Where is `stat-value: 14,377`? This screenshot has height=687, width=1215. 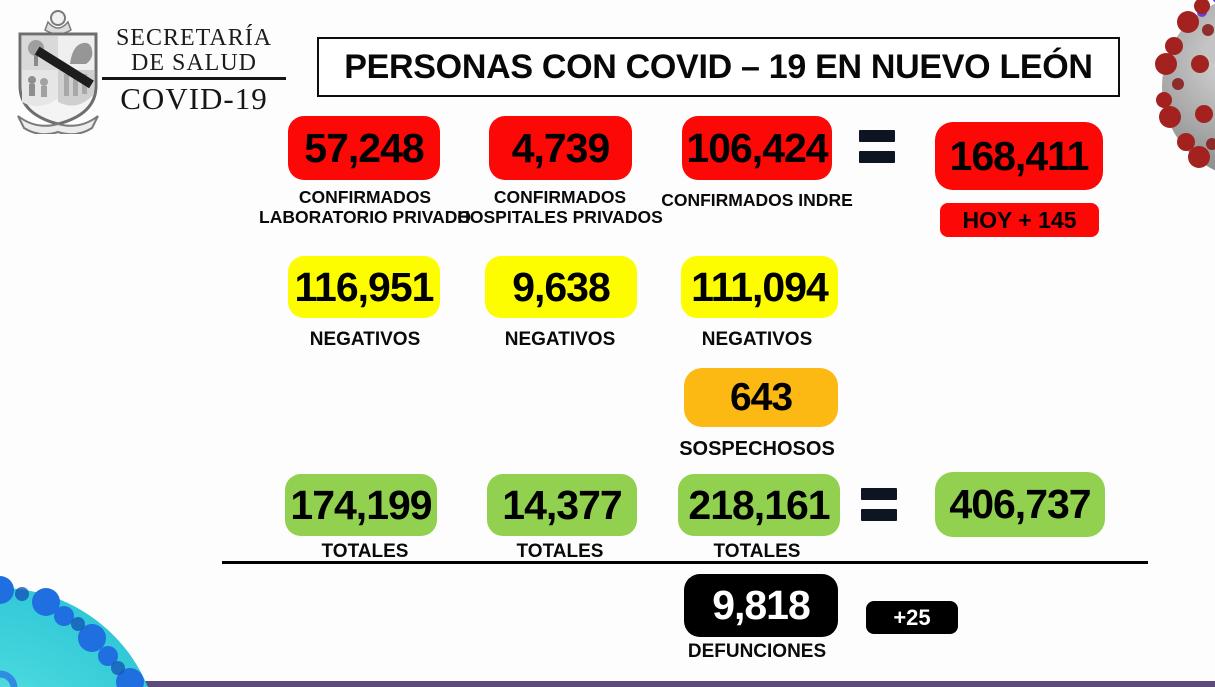 stat-value: 14,377 is located at coordinates (562, 504).